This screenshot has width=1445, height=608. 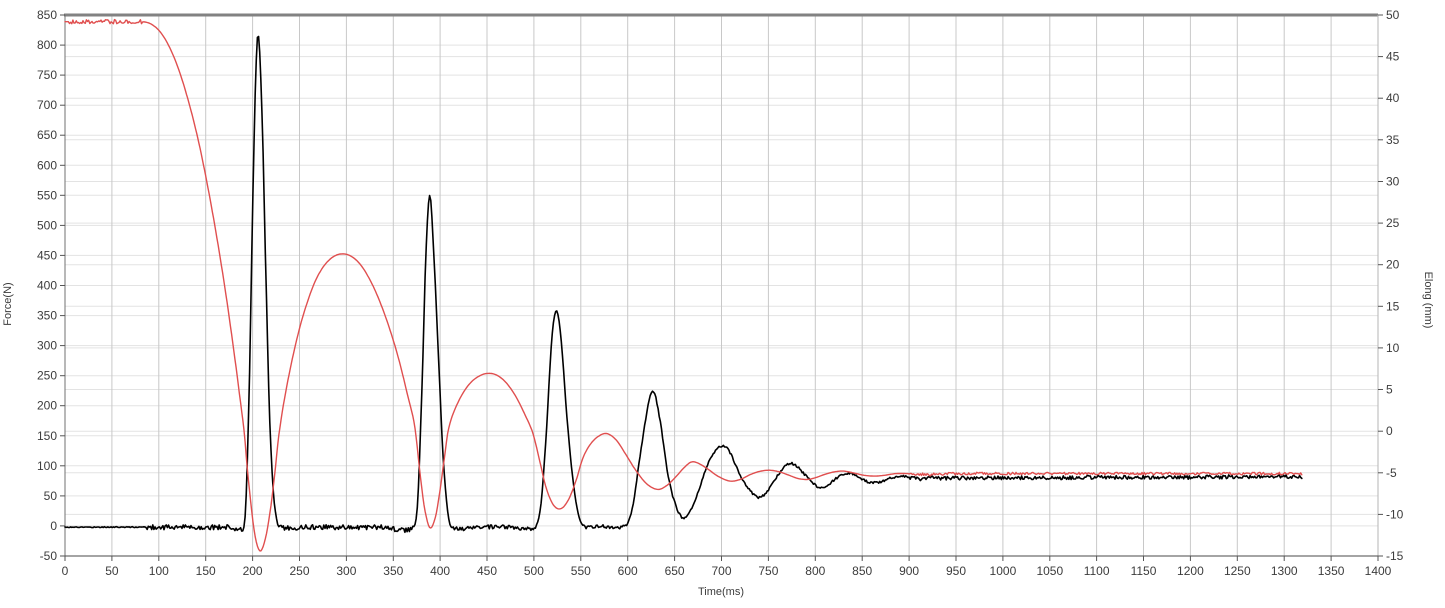 I want to click on x-axis-title: Time(ms), so click(x=721, y=592).